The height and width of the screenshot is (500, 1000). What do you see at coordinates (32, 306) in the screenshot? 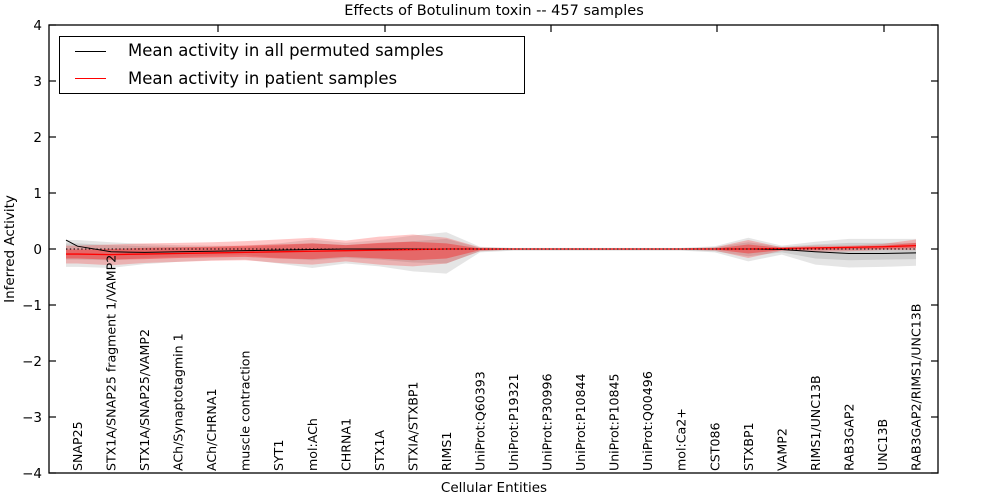
I see `y-tick-label: −1` at bounding box center [32, 306].